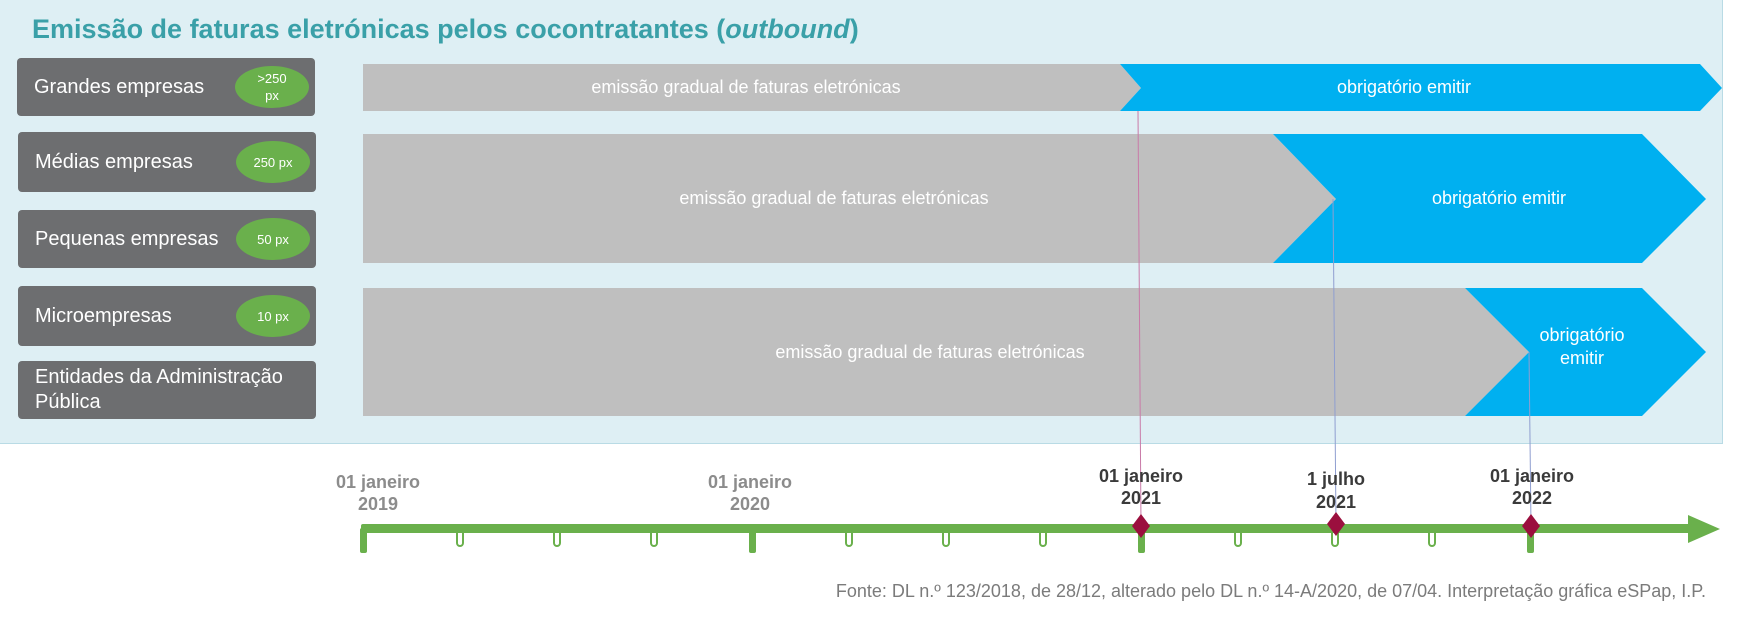 The height and width of the screenshot is (621, 1746). I want to click on category-label: Entidades da Administração Pública, so click(159, 389).